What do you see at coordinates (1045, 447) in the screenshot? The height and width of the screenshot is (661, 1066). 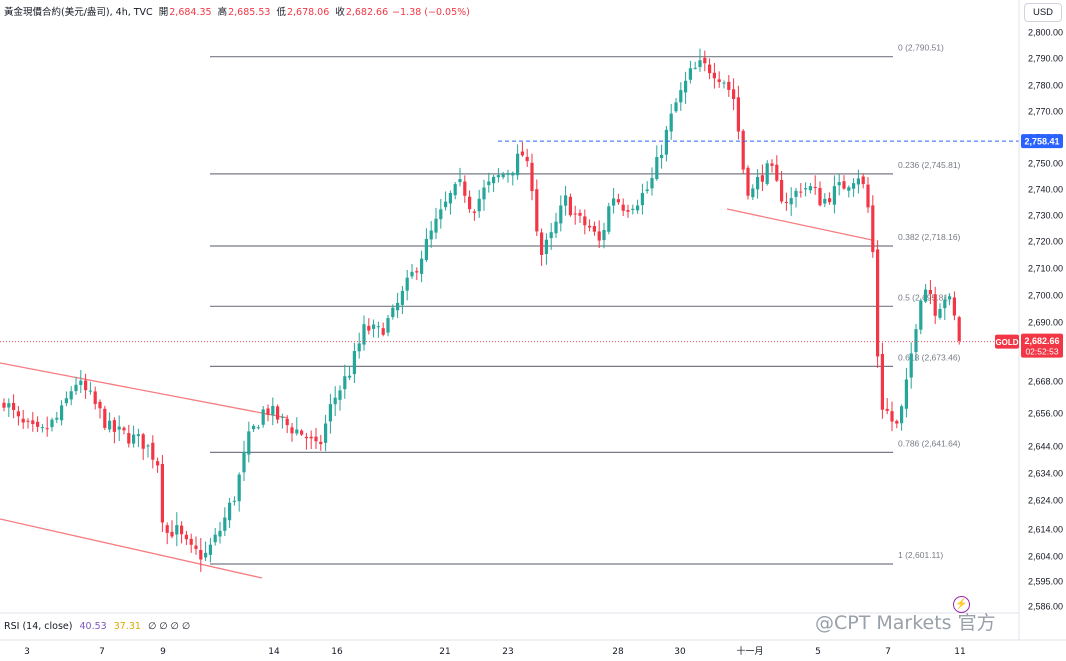 I see `y-tick-label: 2,644.00` at bounding box center [1045, 447].